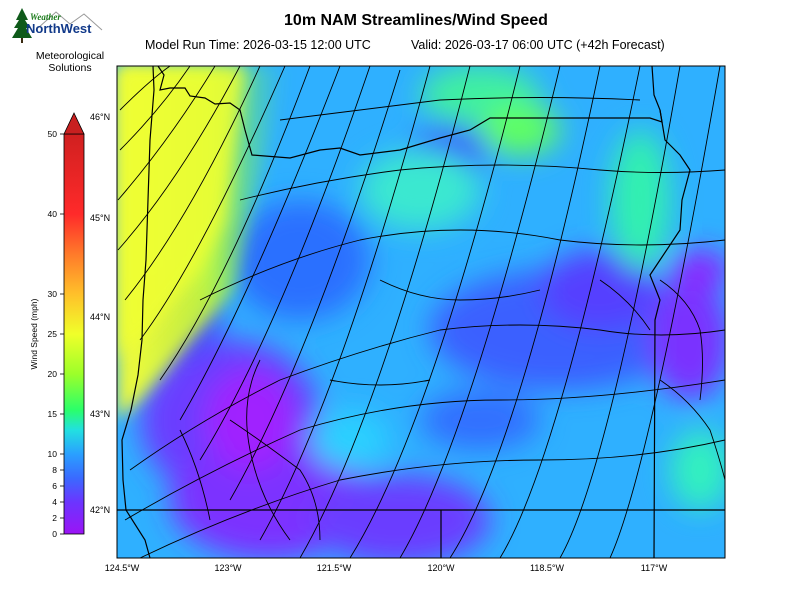 The height and width of the screenshot is (600, 800). I want to click on colorbar-tick-label: 25, so click(53, 334).